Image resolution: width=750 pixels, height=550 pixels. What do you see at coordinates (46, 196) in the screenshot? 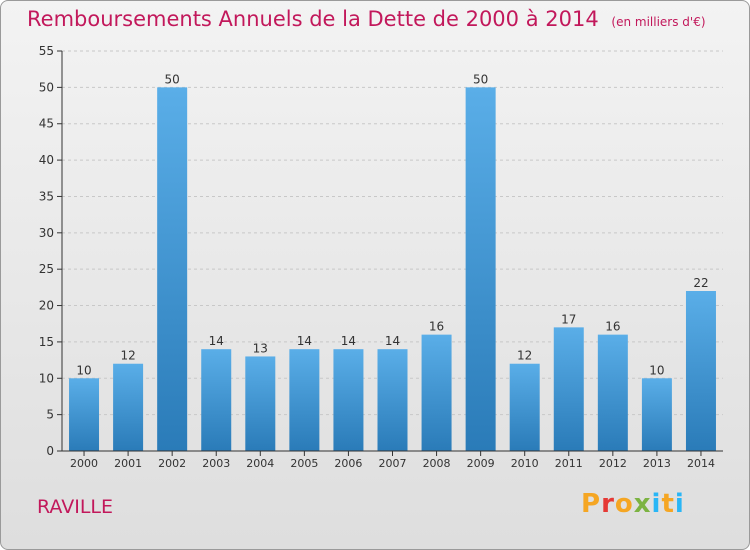
I see `y-tick-label: 35` at bounding box center [46, 196].